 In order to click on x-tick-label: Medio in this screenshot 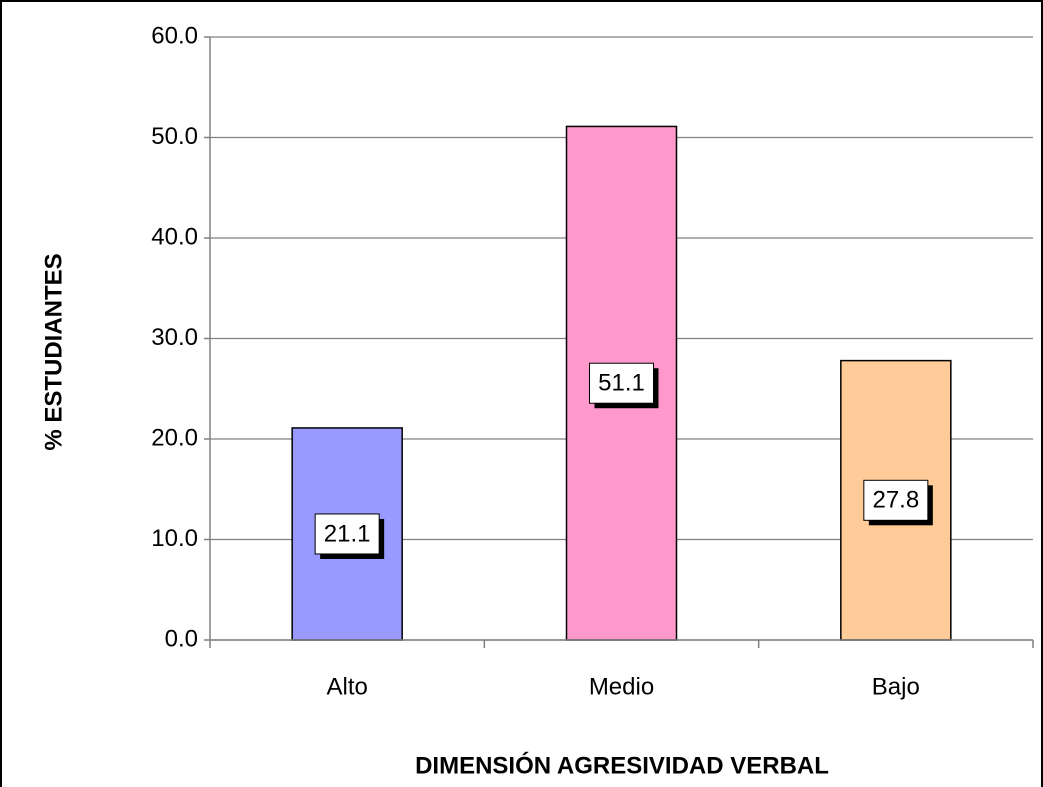, I will do `click(621, 686)`.